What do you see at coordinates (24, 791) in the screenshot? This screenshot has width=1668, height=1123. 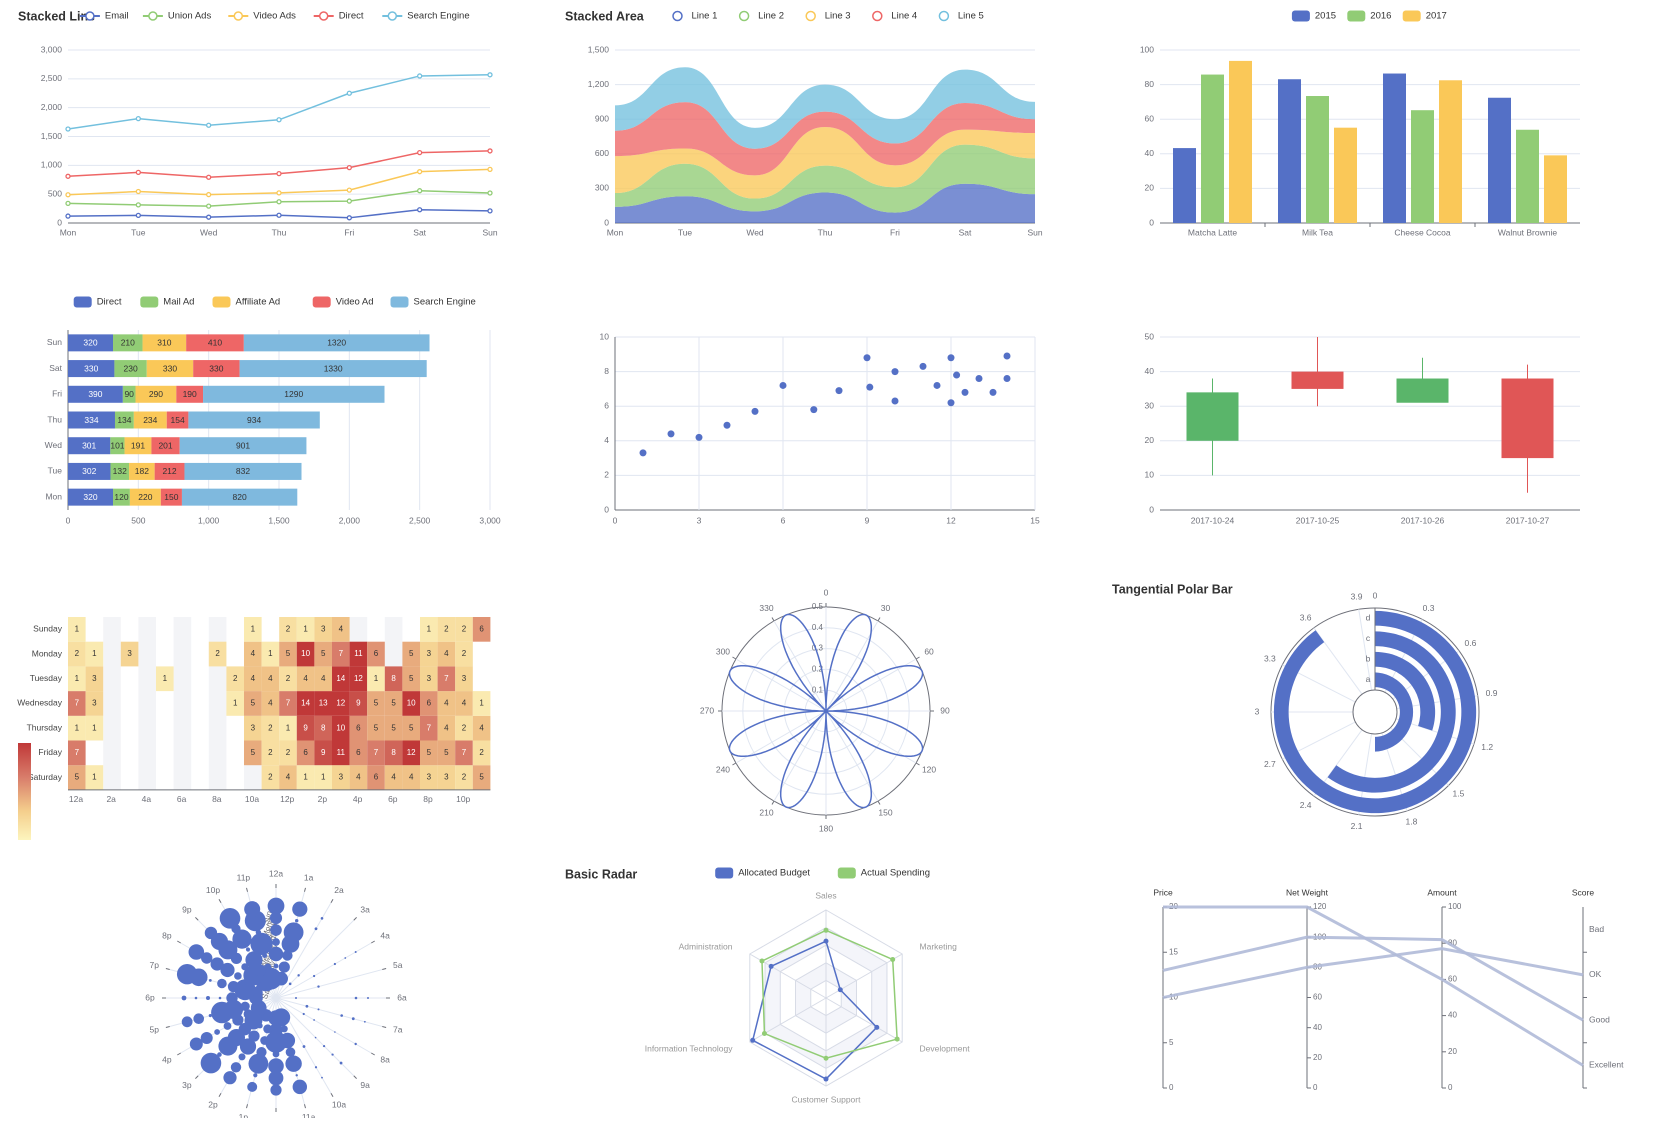 I see `heatmap-visual-map` at bounding box center [24, 791].